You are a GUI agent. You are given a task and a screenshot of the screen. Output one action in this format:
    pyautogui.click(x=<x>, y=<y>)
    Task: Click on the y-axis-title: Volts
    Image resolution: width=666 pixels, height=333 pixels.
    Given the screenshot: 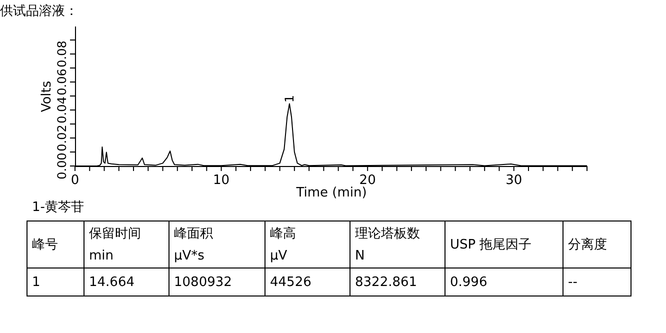 What is the action you would take?
    pyautogui.click(x=47, y=96)
    